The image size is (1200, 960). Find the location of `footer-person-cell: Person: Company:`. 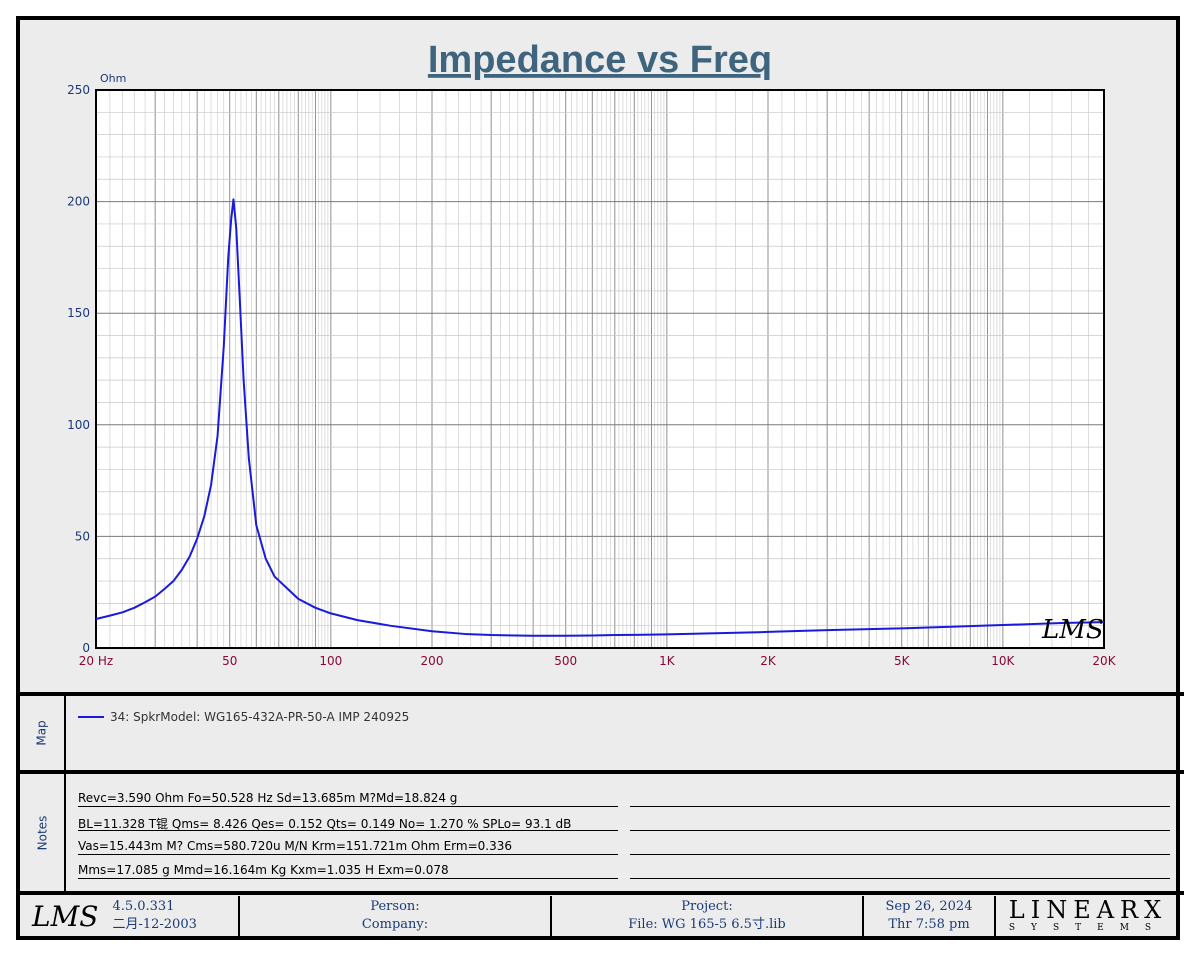

footer-person-cell: Person: Company: is located at coordinates (396, 916).